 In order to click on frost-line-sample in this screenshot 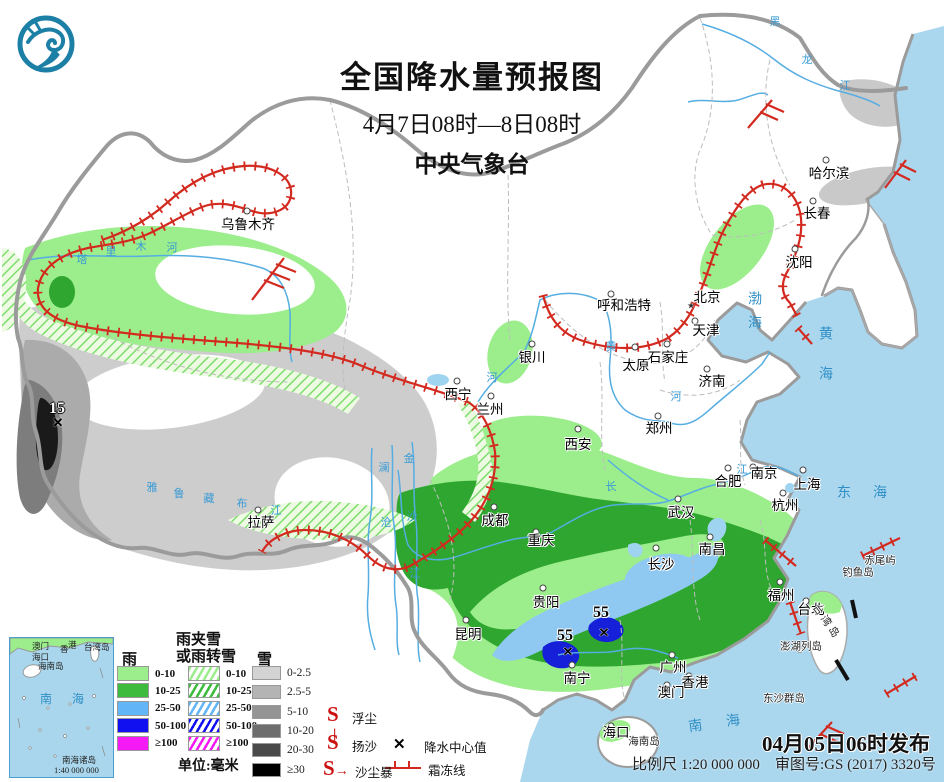, I will do `click(403, 765)`.